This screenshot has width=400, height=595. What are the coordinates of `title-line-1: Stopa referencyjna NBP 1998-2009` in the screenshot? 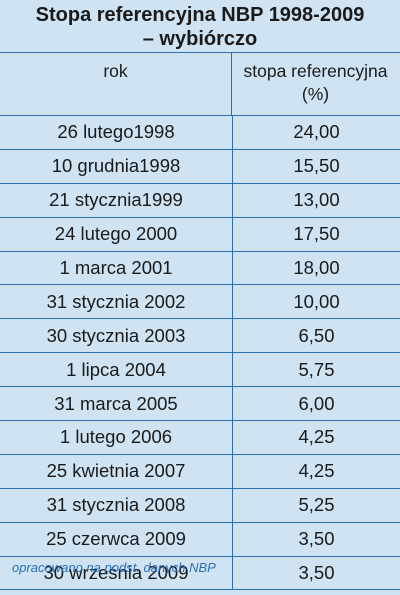 It's located at (200, 15).